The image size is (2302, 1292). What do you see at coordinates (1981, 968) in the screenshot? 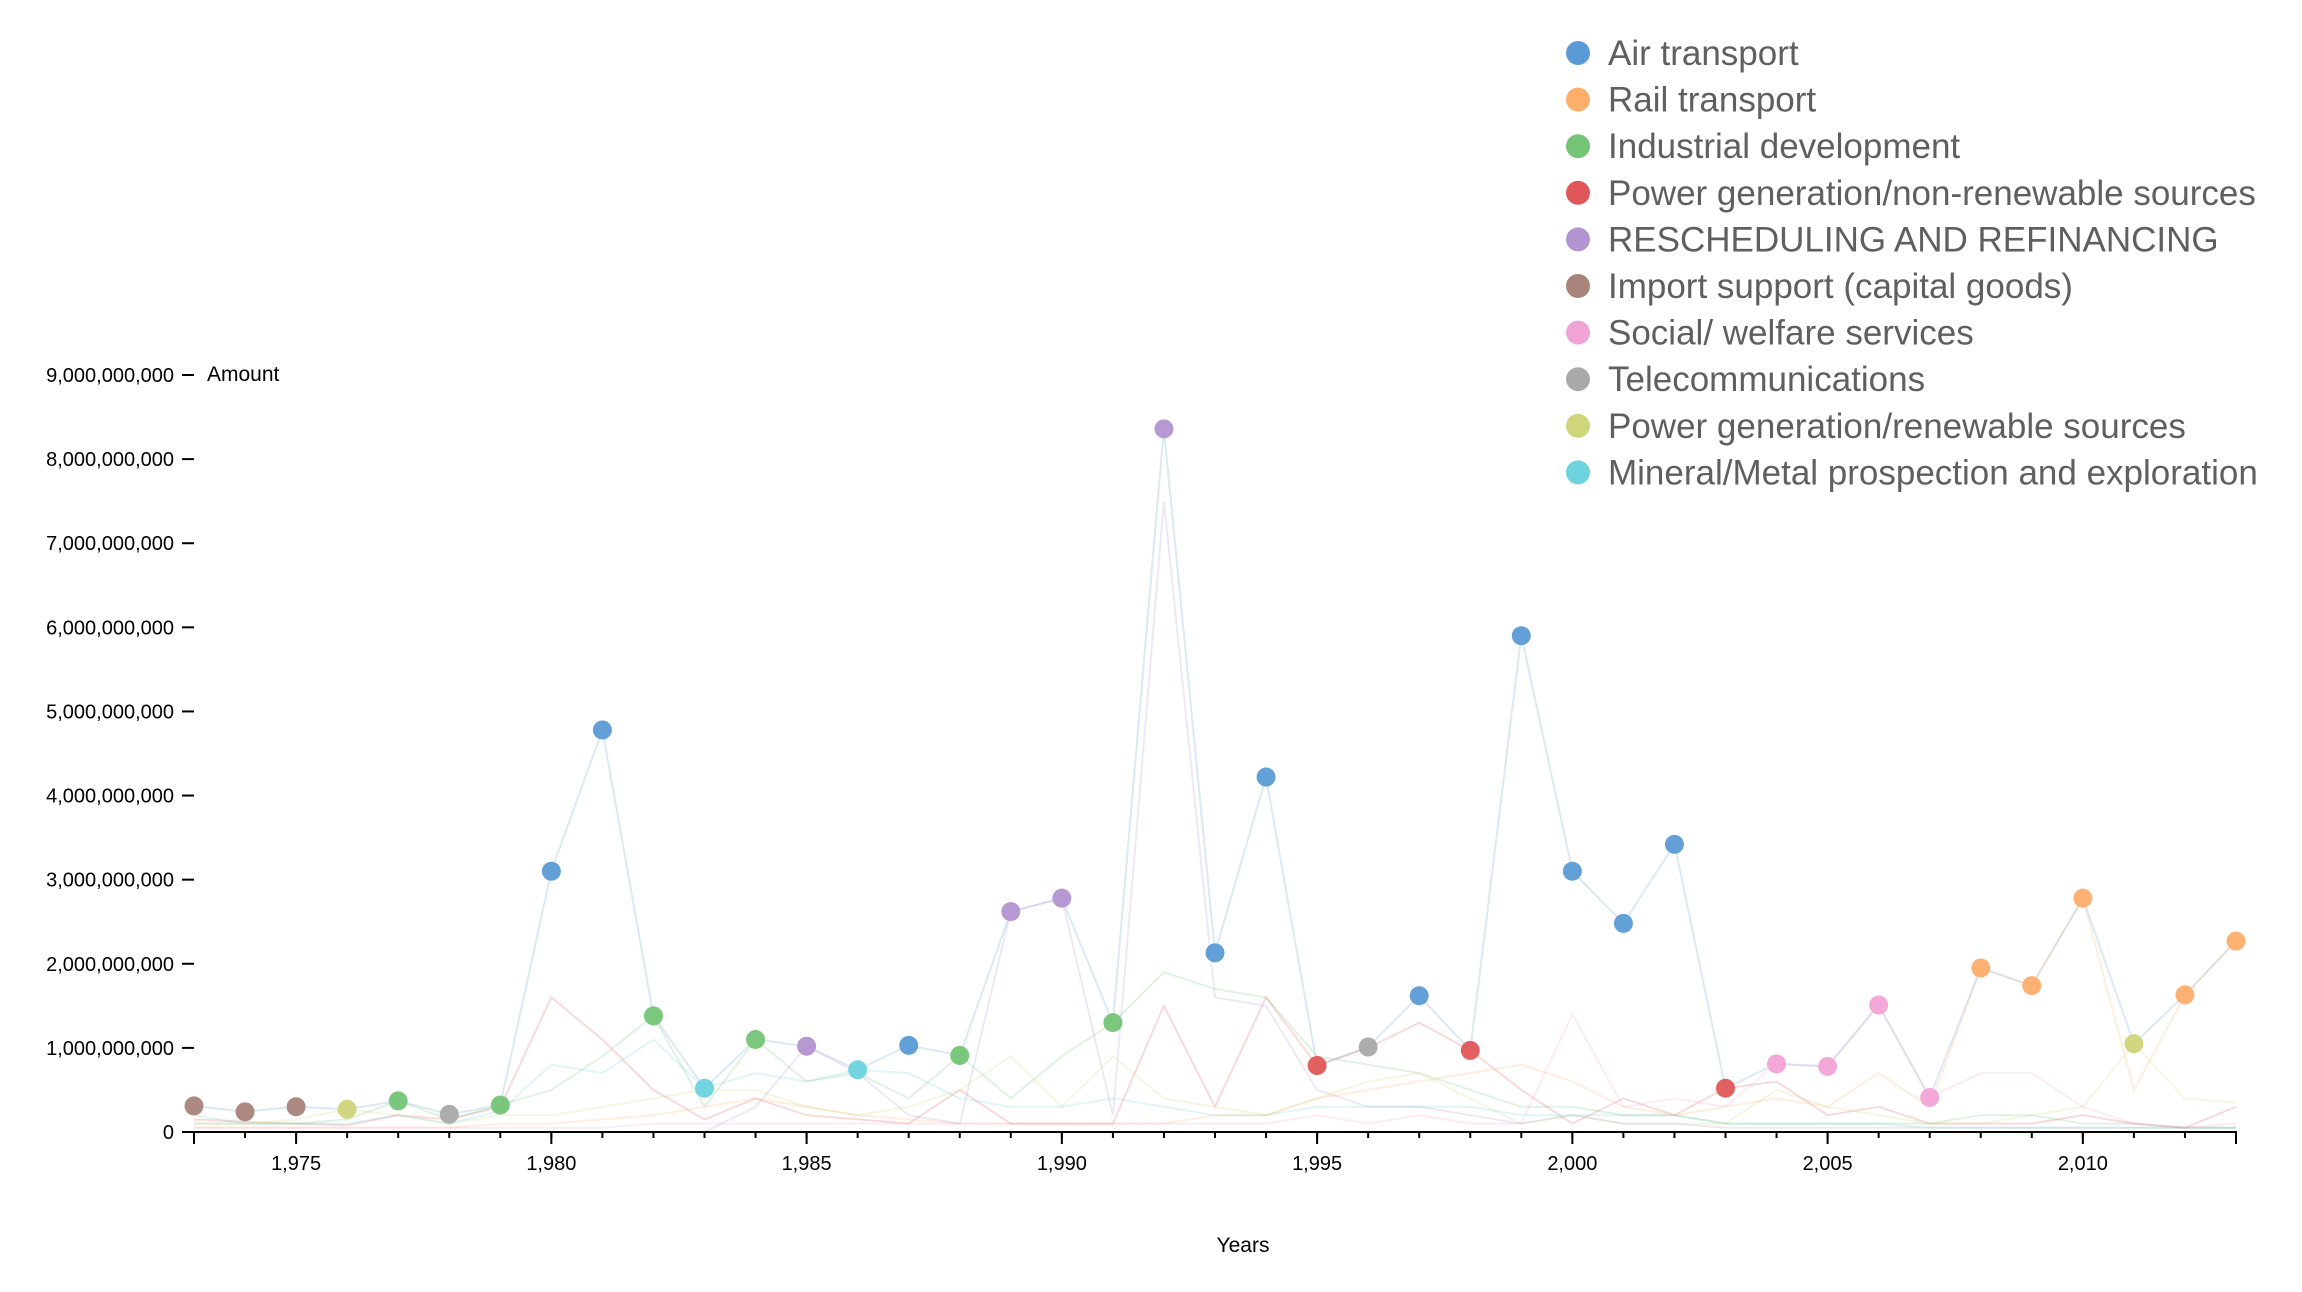
I see `data-point-2008` at bounding box center [1981, 968].